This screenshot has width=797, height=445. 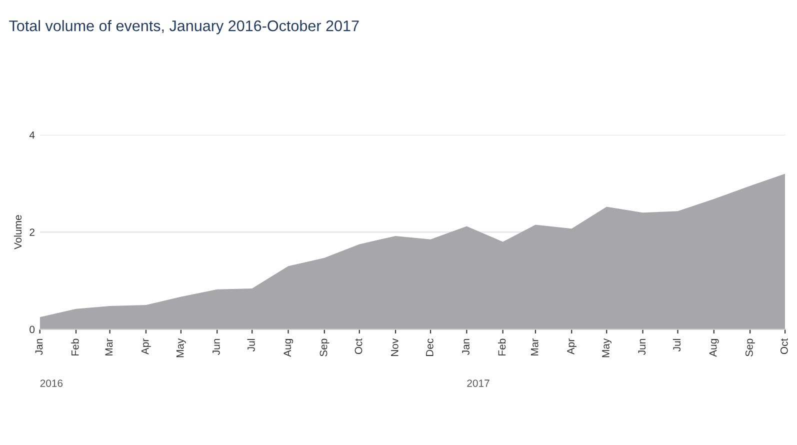 What do you see at coordinates (430, 347) in the screenshot?
I see `x-tick-label: Dec` at bounding box center [430, 347].